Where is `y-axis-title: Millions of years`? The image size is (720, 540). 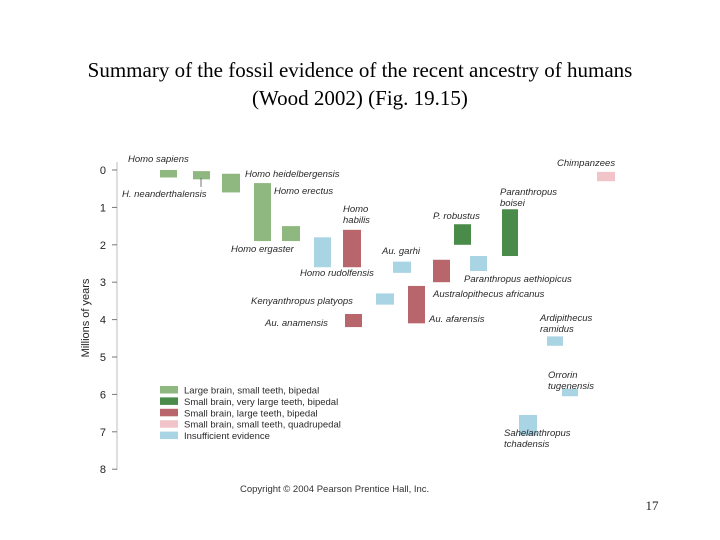 y-axis-title: Millions of years is located at coordinates (86, 317).